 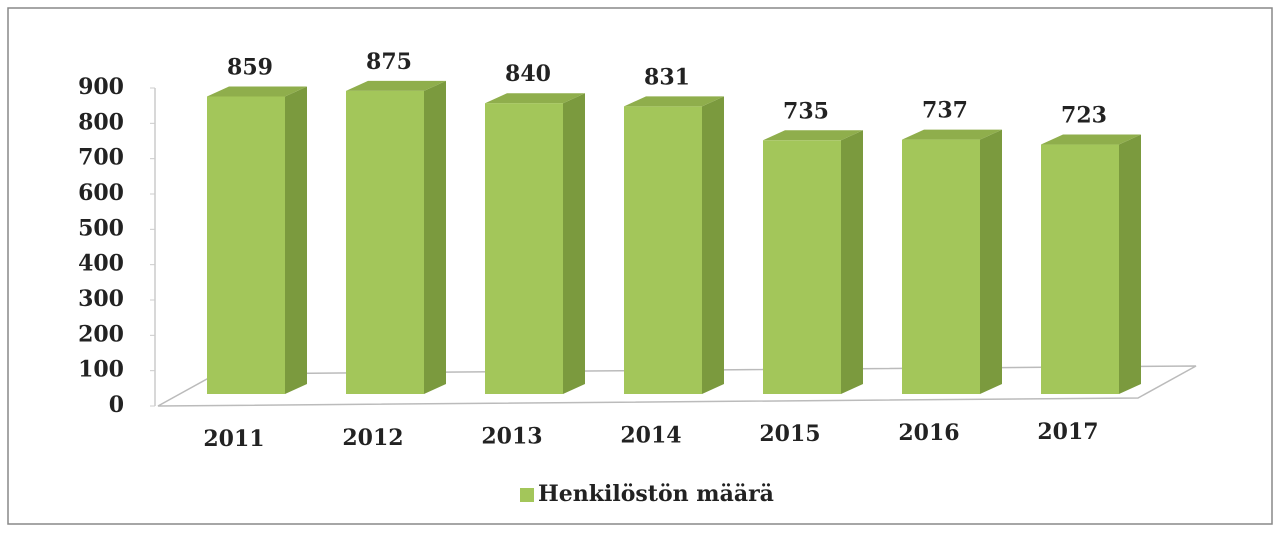 I want to click on data-label: 737, so click(x=945, y=111).